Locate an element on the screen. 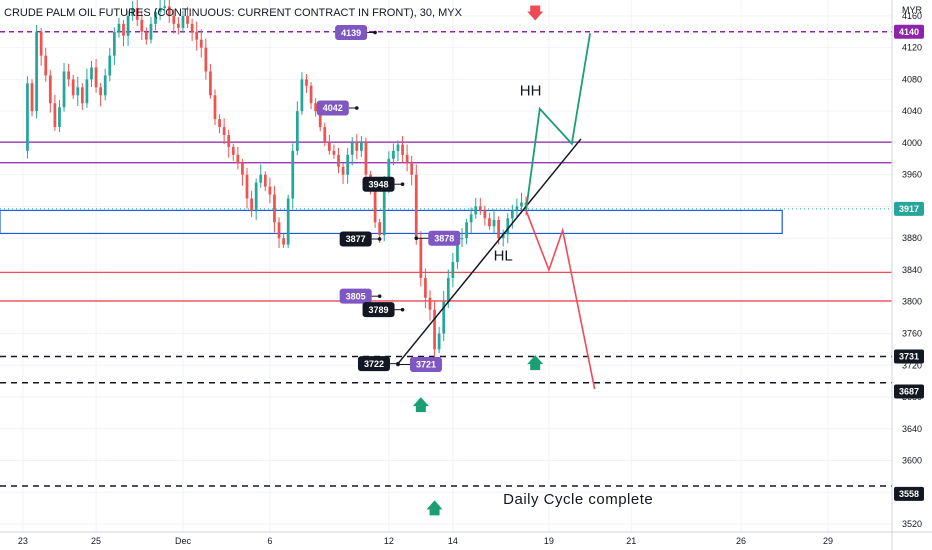 The image size is (932, 550). price-axis-tag: 3558 is located at coordinates (909, 493).